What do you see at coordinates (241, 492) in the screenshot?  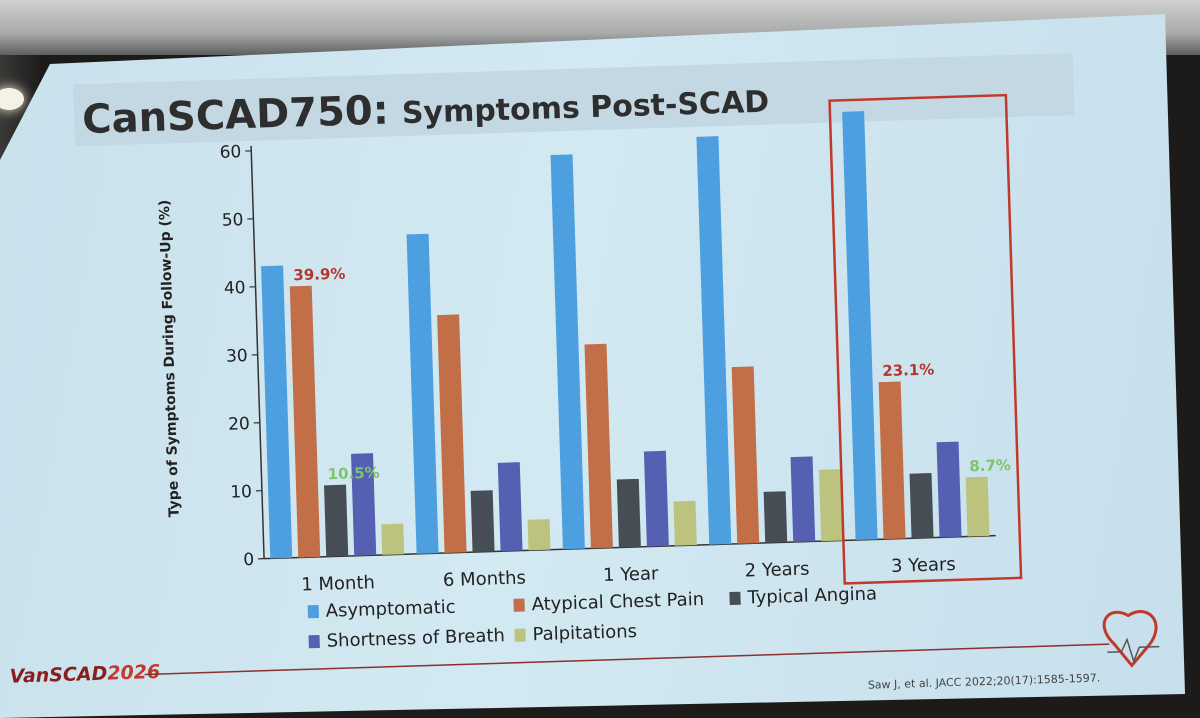 I see `y-tick-label-10: 10` at bounding box center [241, 492].